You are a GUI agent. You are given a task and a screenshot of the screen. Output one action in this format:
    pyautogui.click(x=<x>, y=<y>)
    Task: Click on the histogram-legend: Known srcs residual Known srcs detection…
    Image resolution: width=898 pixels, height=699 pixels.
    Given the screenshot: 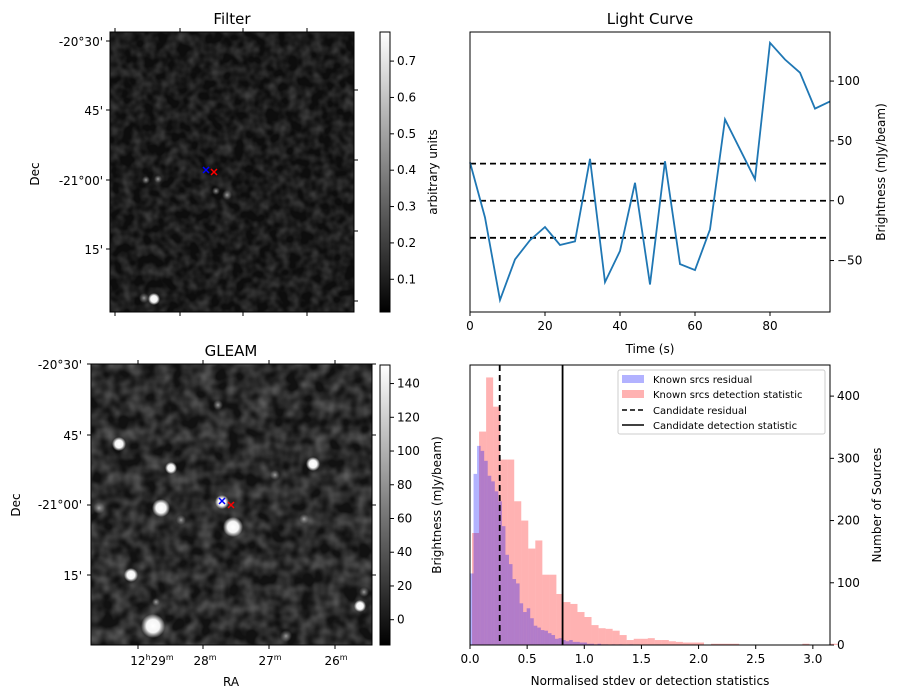 What is the action you would take?
    pyautogui.click(x=721, y=402)
    